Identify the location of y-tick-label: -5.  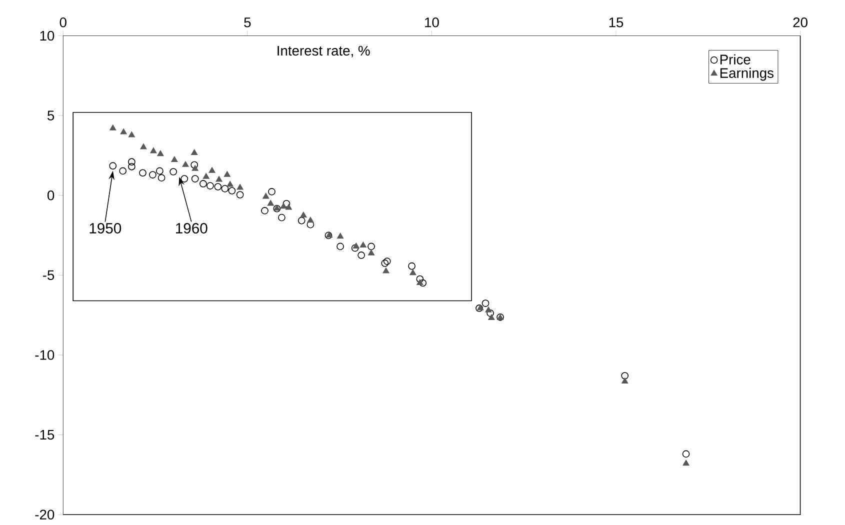
(48, 275).